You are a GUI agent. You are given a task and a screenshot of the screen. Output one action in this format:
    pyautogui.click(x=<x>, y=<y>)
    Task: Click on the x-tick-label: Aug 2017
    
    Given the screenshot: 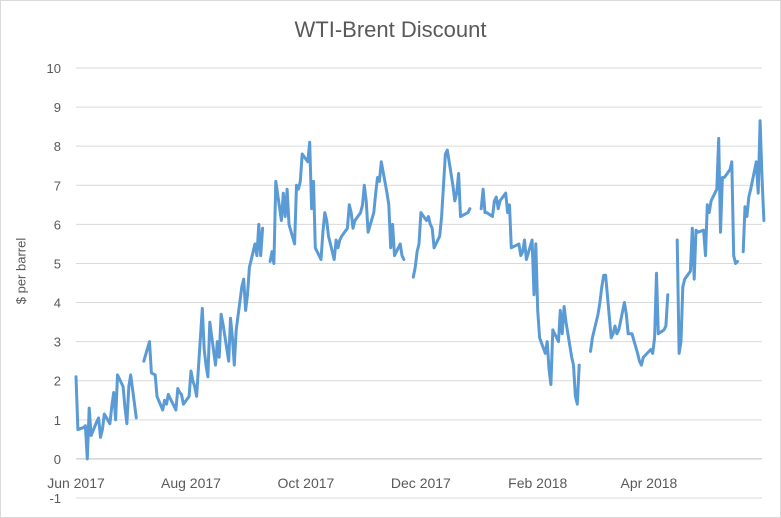 What is the action you would take?
    pyautogui.click(x=191, y=483)
    